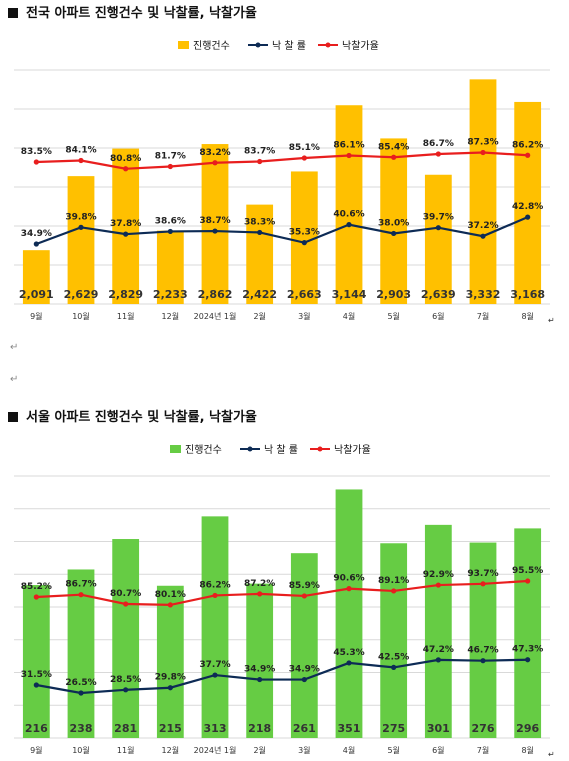  I want to click on price-rate-value-label: 84.1%, so click(80, 151).